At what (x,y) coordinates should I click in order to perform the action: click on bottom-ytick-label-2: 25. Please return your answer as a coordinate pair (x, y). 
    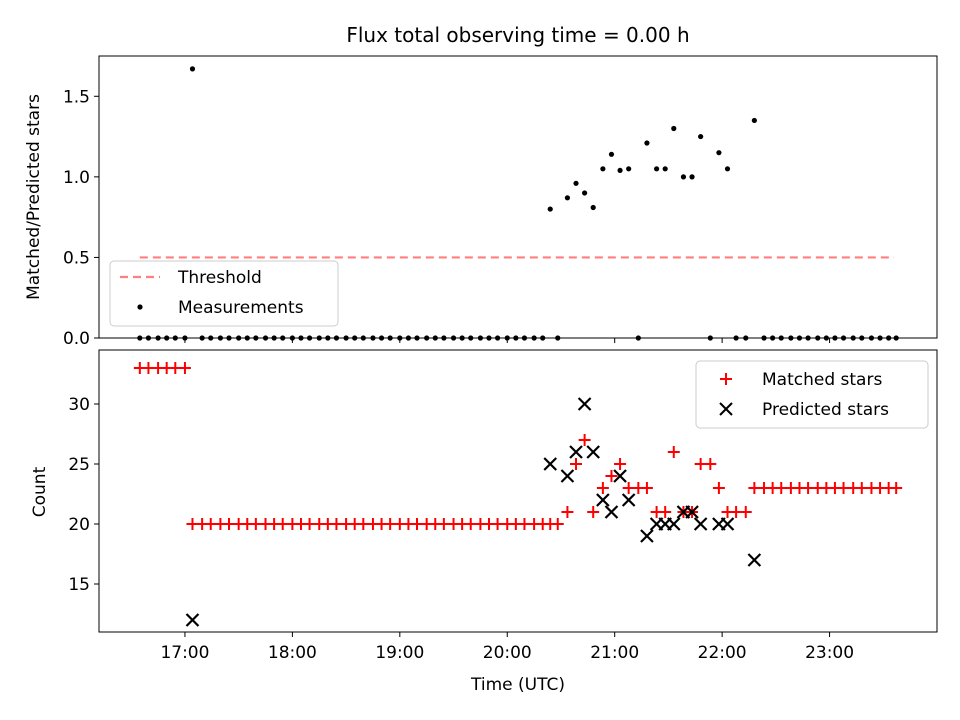
    Looking at the image, I should click on (79, 465).